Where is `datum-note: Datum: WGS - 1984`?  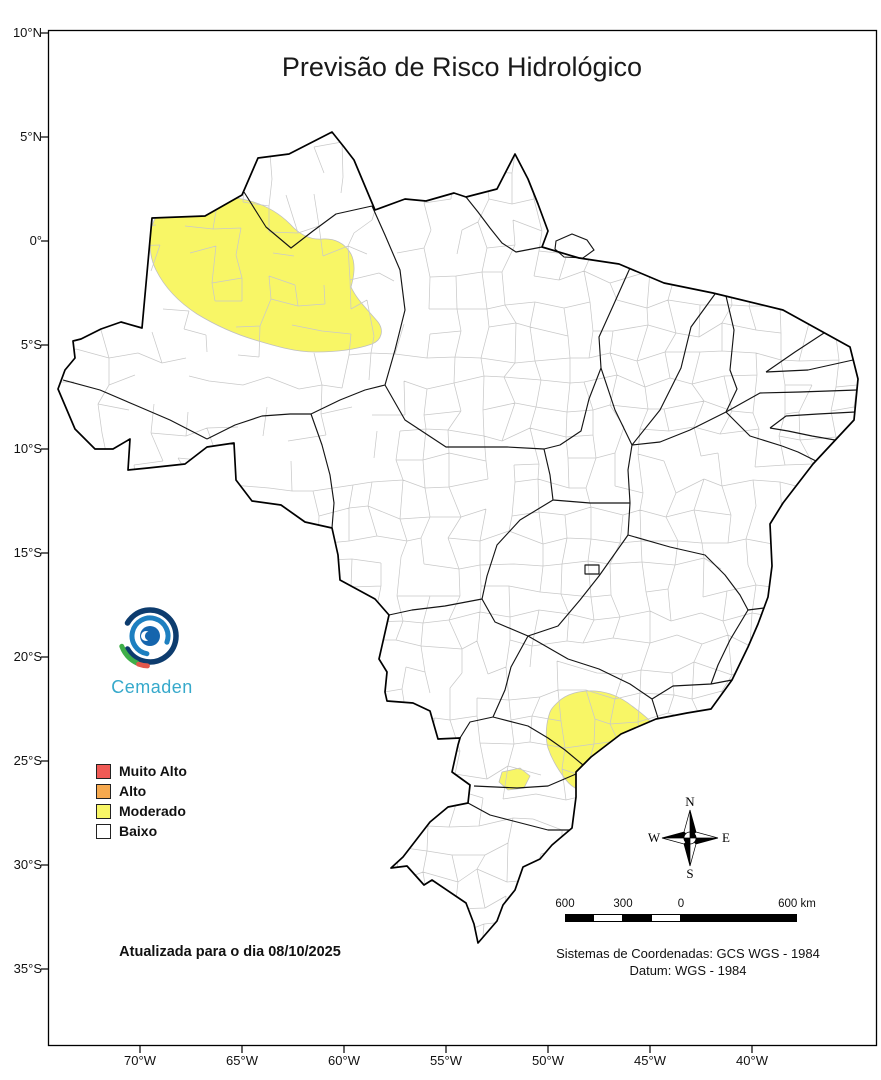
datum-note: Datum: WGS - 1984 is located at coordinates (688, 970).